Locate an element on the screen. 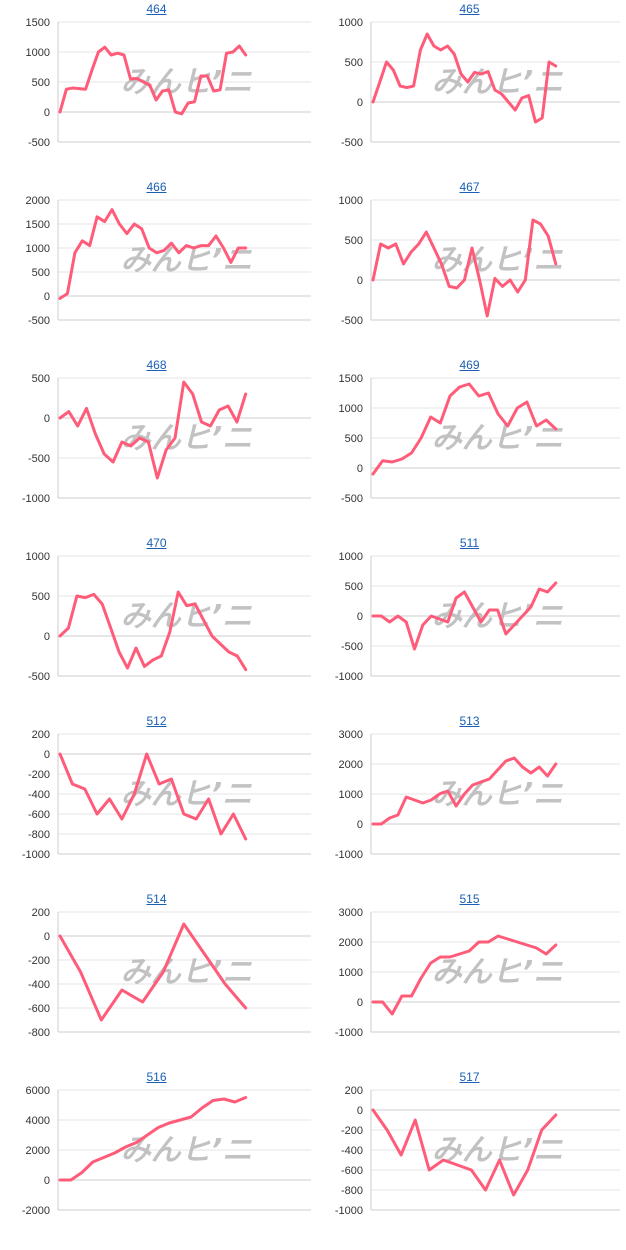 Image resolution: width=626 pixels, height=1250 pixels. chart-469: 469 1500 1000 500 0 -500 みんヒ’ニ is located at coordinates (469, 445).